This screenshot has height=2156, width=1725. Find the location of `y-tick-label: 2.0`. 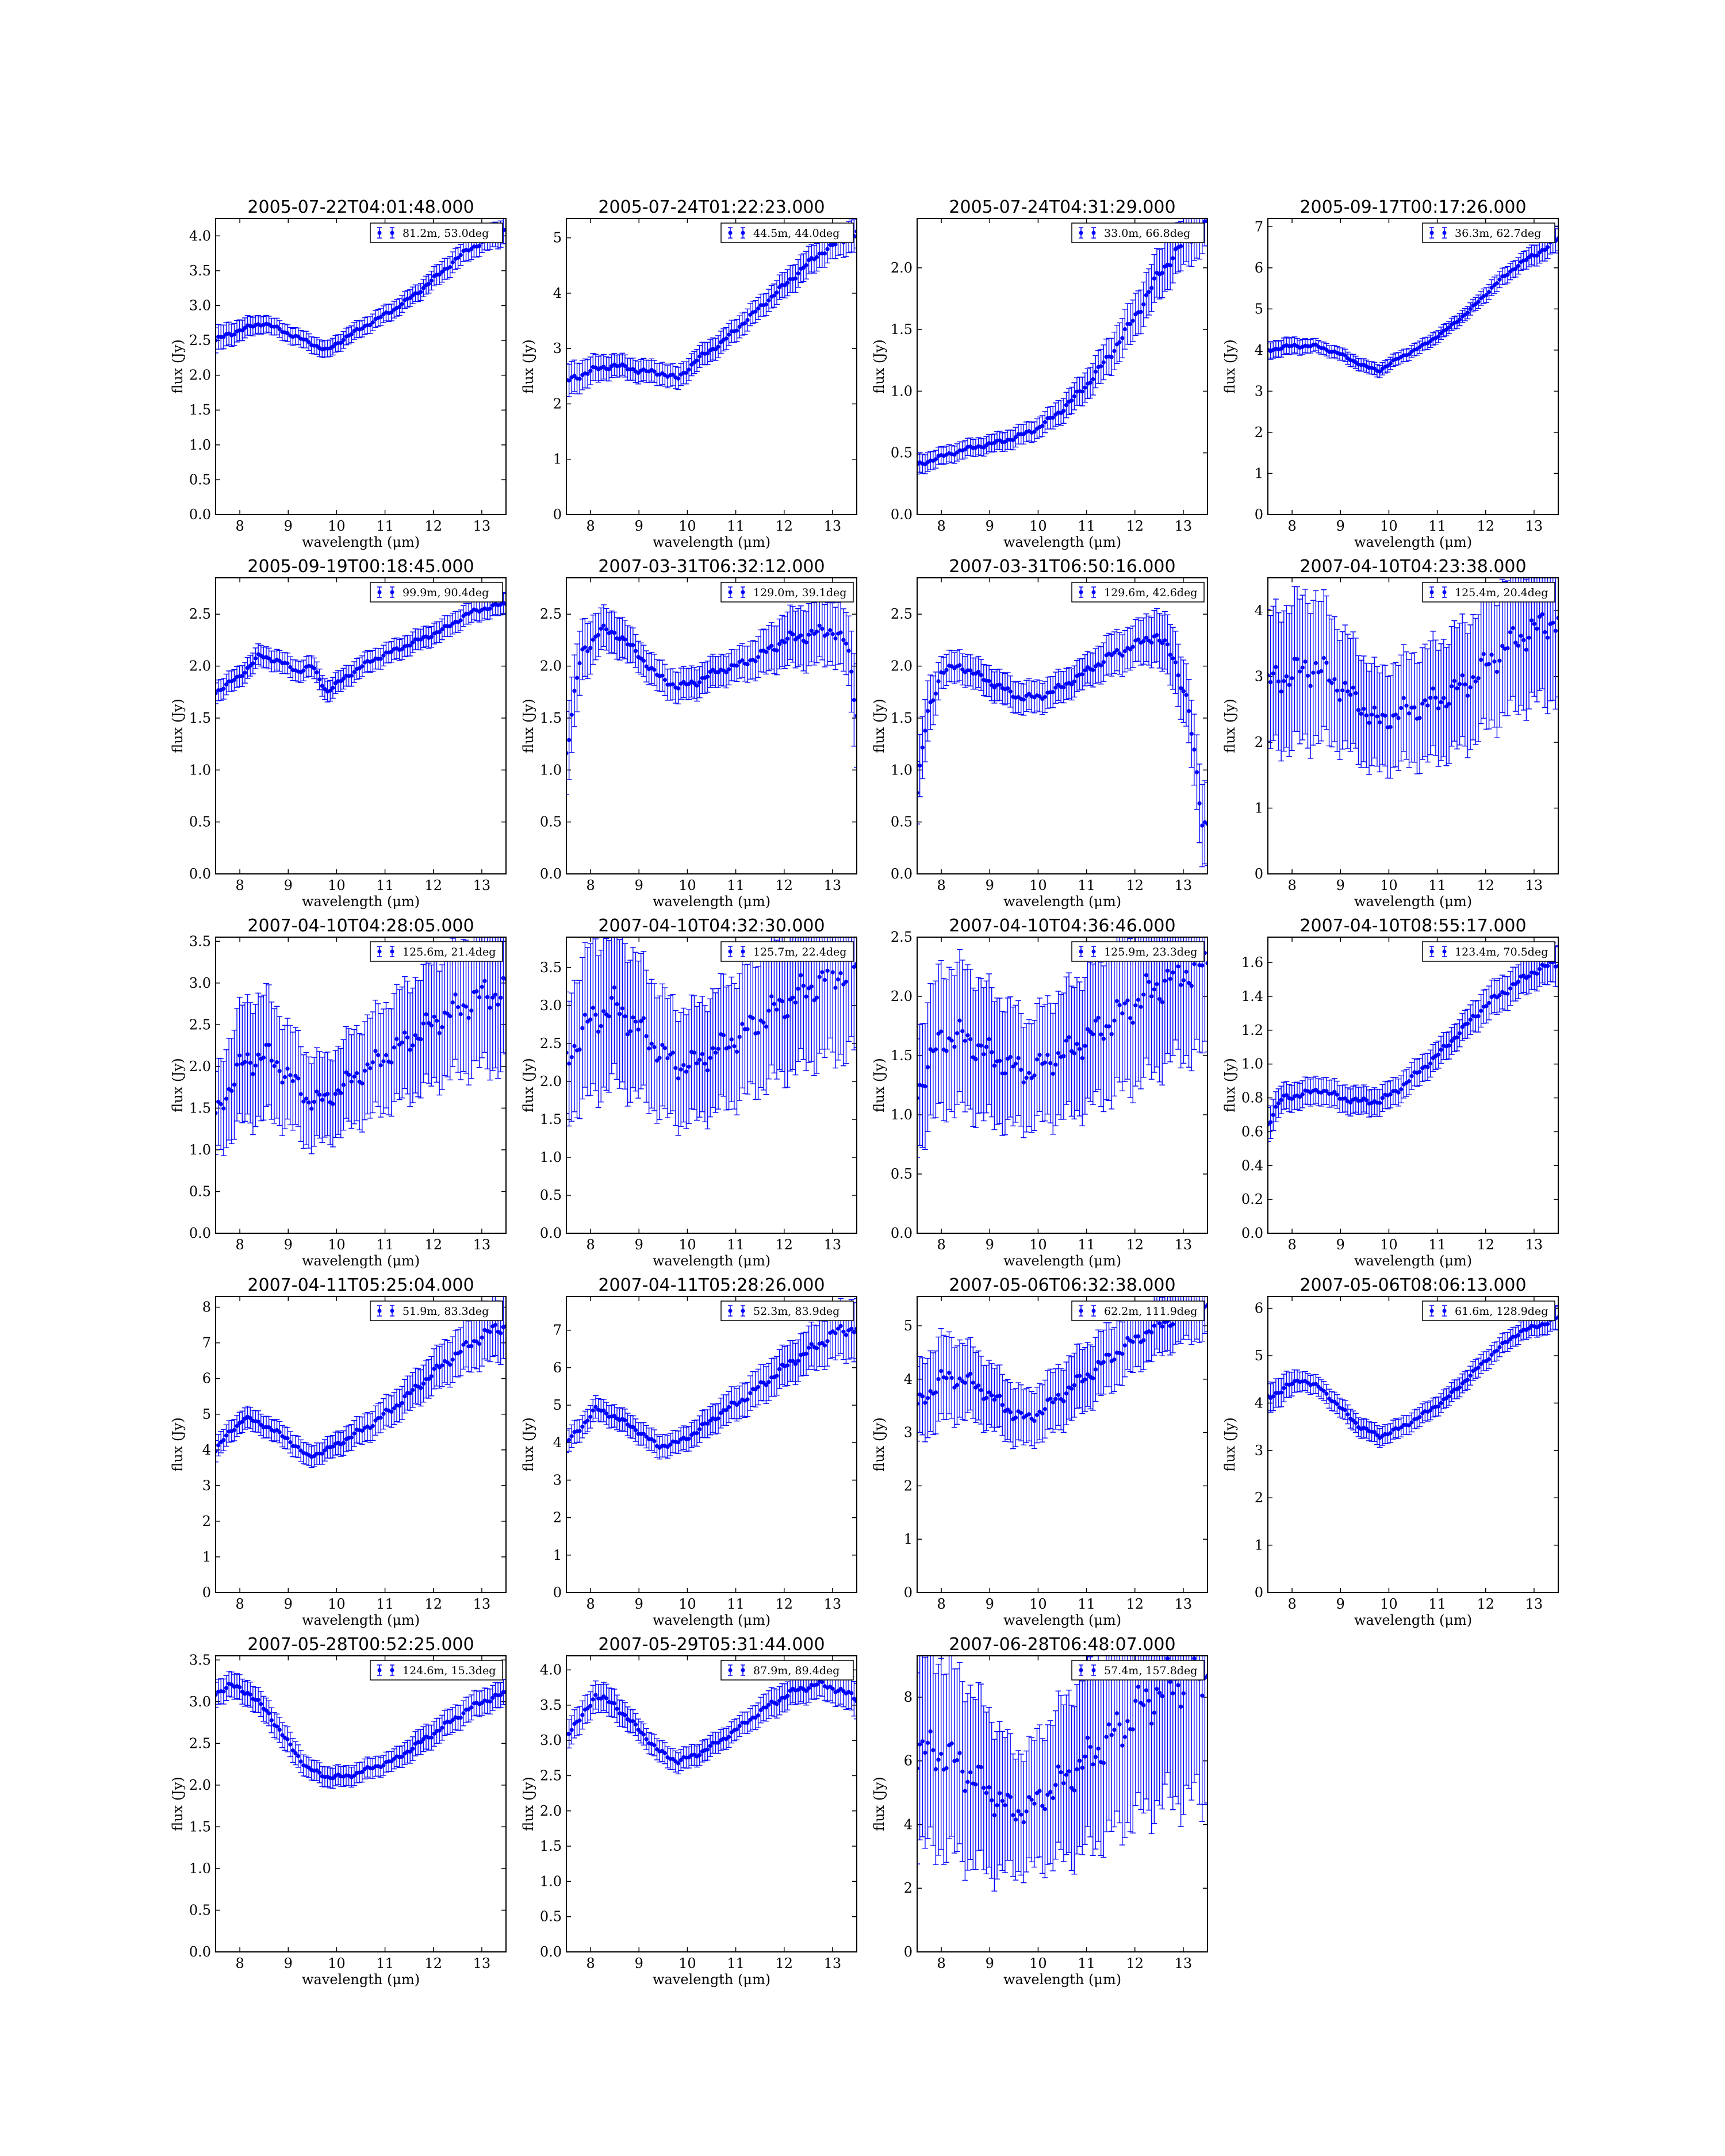

y-tick-label: 2.0 is located at coordinates (902, 666).